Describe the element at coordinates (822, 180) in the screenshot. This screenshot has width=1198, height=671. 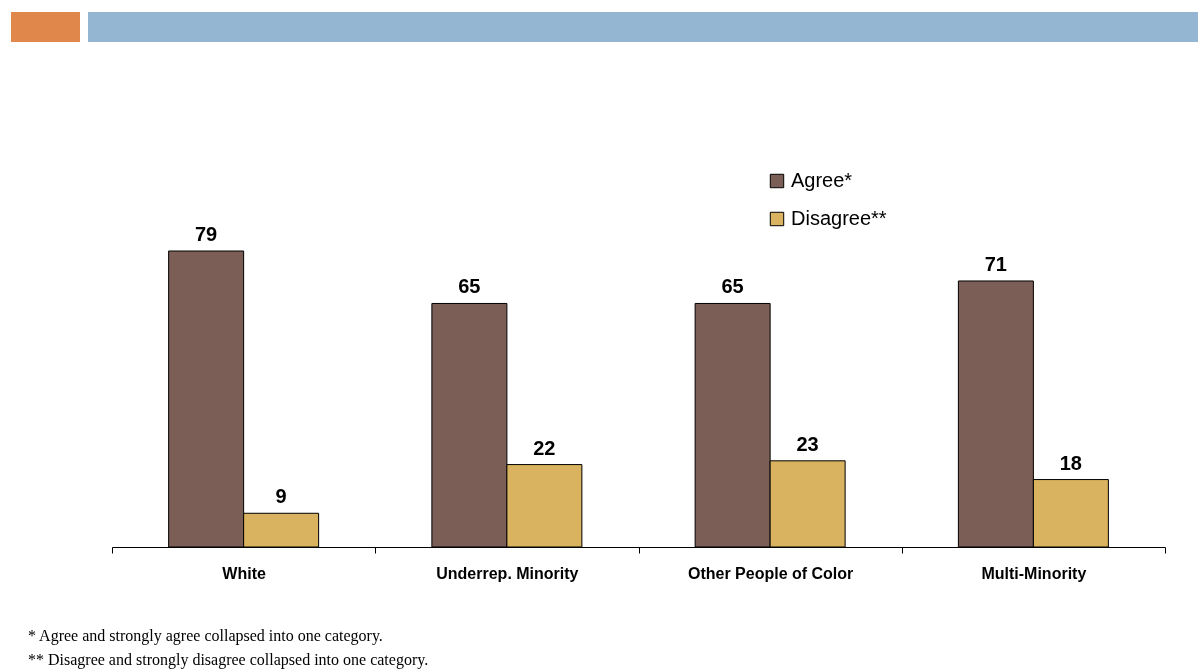
I see `legend-label: Agree*` at that location.